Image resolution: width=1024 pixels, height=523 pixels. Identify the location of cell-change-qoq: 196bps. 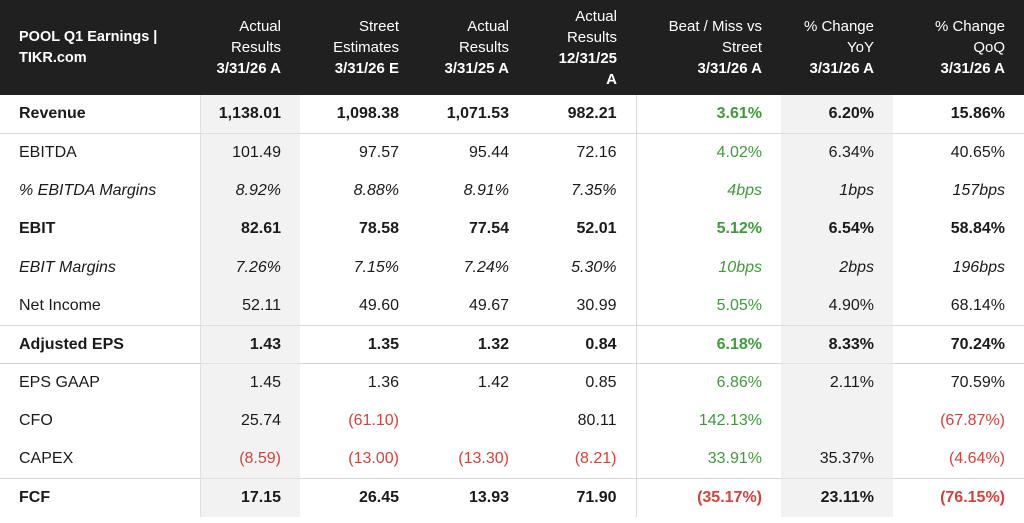
(979, 267).